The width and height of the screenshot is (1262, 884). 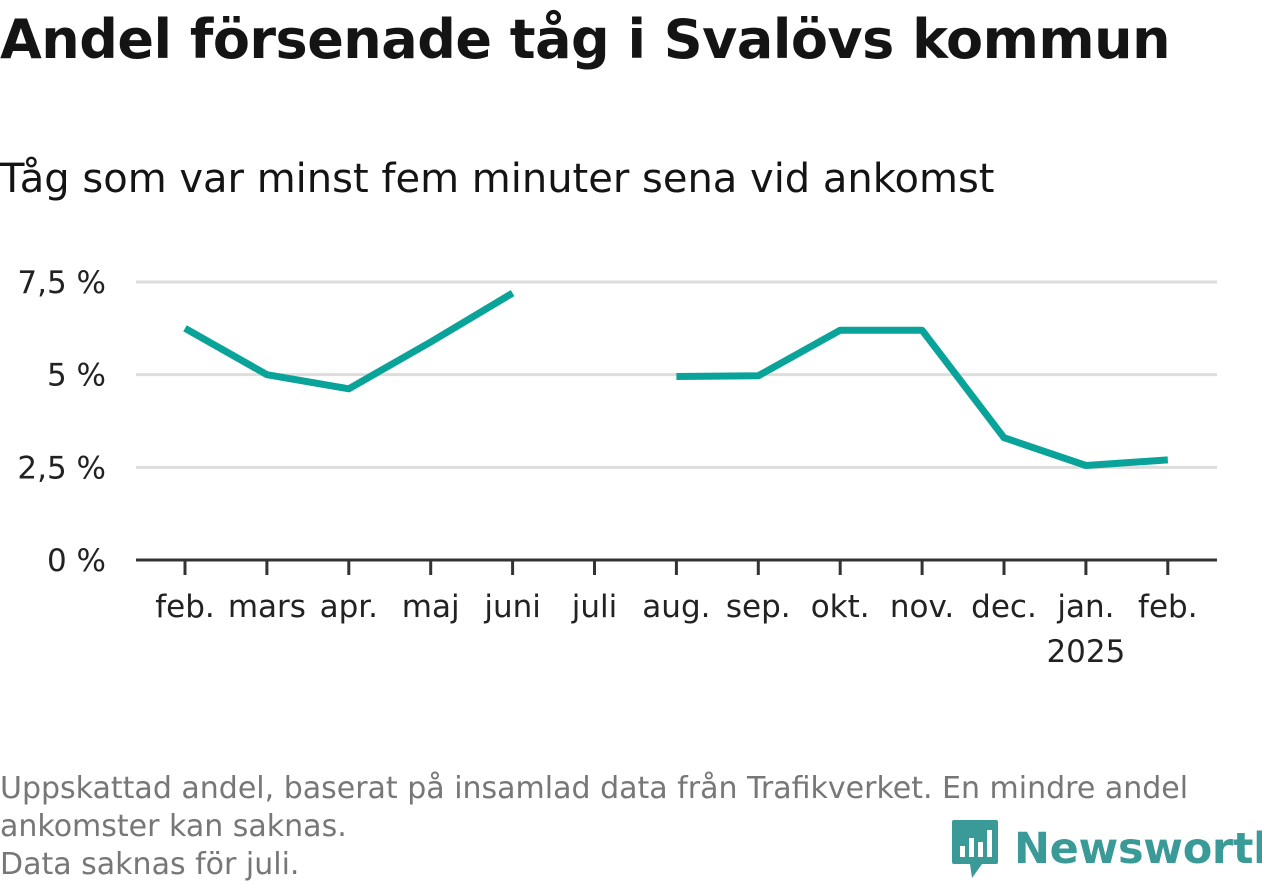 I want to click on x-tick-label: maj, so click(x=431, y=607).